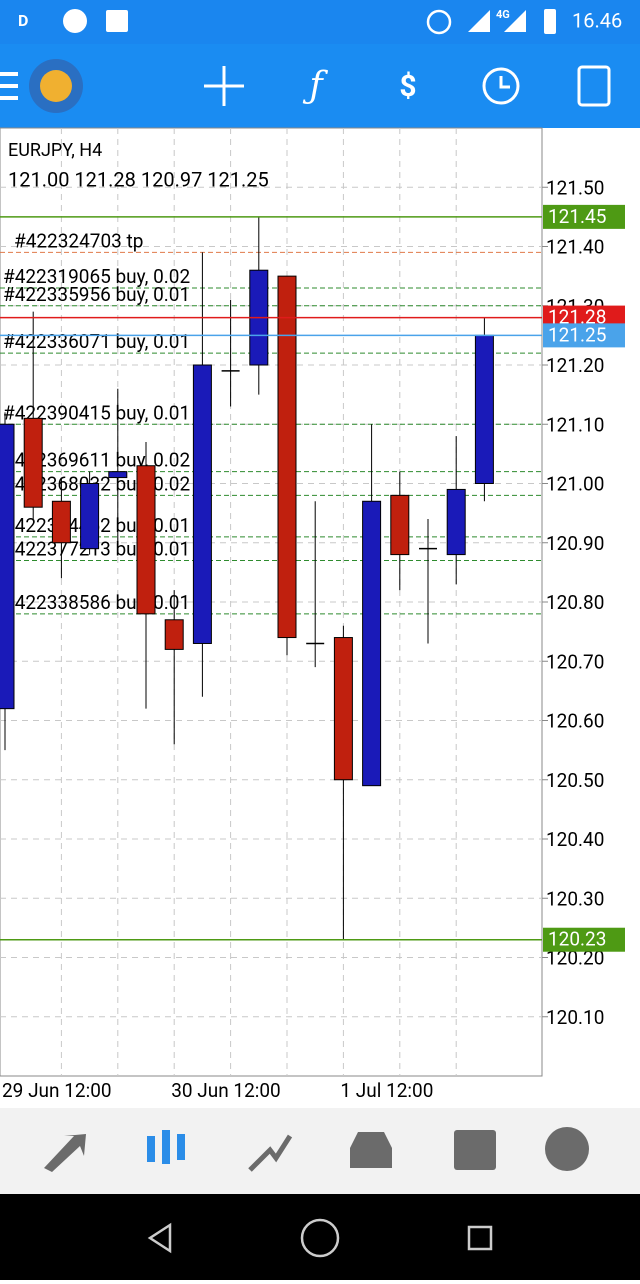 This screenshot has width=640, height=1284. What do you see at coordinates (316, 1149) in the screenshot?
I see `bottom-nav-icons` at bounding box center [316, 1149].